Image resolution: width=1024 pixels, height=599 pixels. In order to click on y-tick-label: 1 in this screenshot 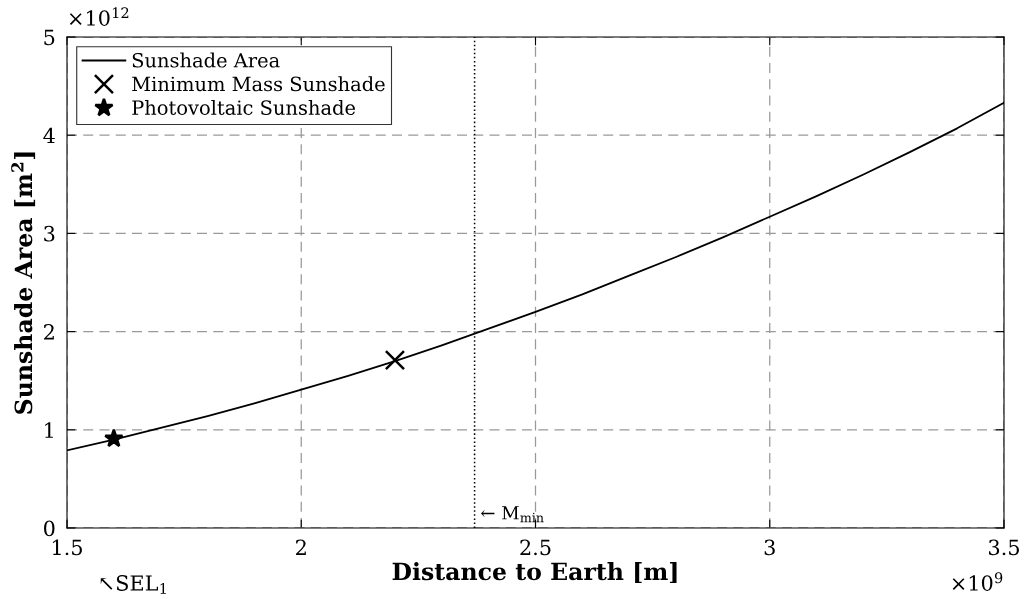, I will do `click(49, 430)`.